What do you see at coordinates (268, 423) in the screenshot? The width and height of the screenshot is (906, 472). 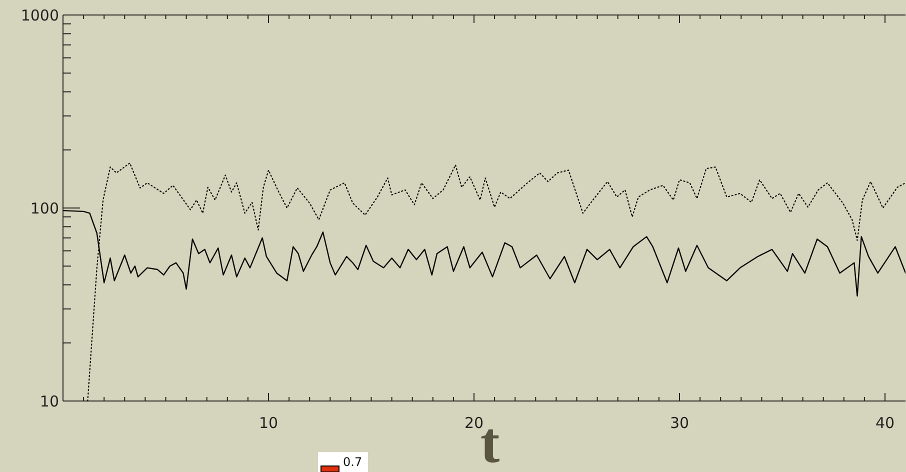 I see `x-tick-label: 10` at bounding box center [268, 423].